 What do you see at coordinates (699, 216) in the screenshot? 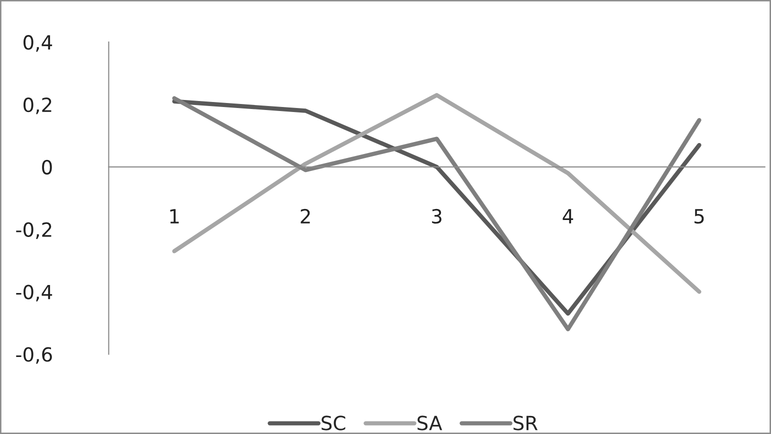
I see `x-tick-label: 5` at bounding box center [699, 216].